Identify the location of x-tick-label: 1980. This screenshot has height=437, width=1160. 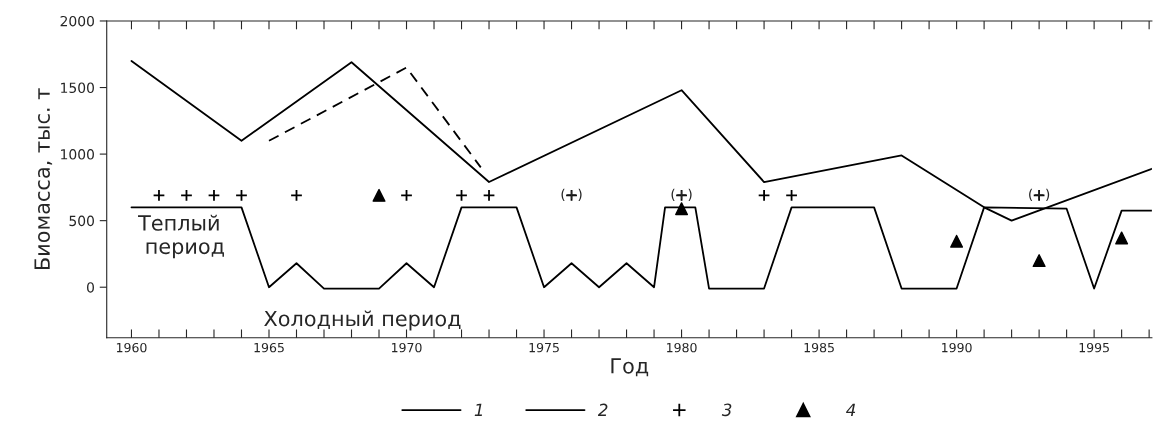
(682, 347).